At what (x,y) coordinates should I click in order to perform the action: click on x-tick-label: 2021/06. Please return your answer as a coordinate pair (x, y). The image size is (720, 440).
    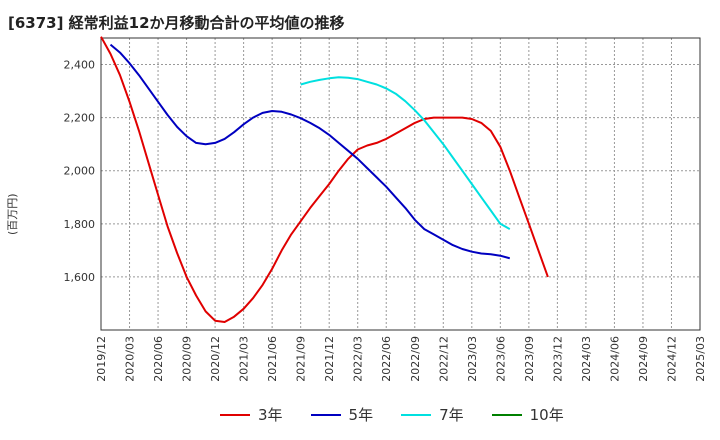
    Looking at the image, I should click on (272, 359).